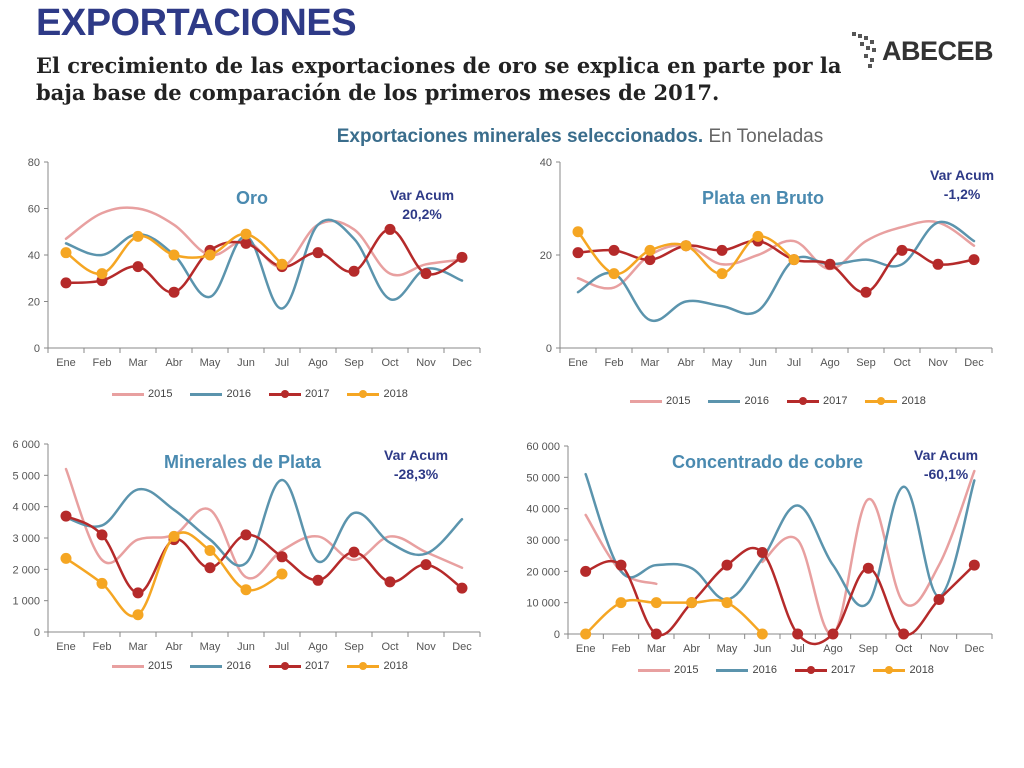  What do you see at coordinates (557, 635) in the screenshot?
I see `y-tick-label: 0` at bounding box center [557, 635].